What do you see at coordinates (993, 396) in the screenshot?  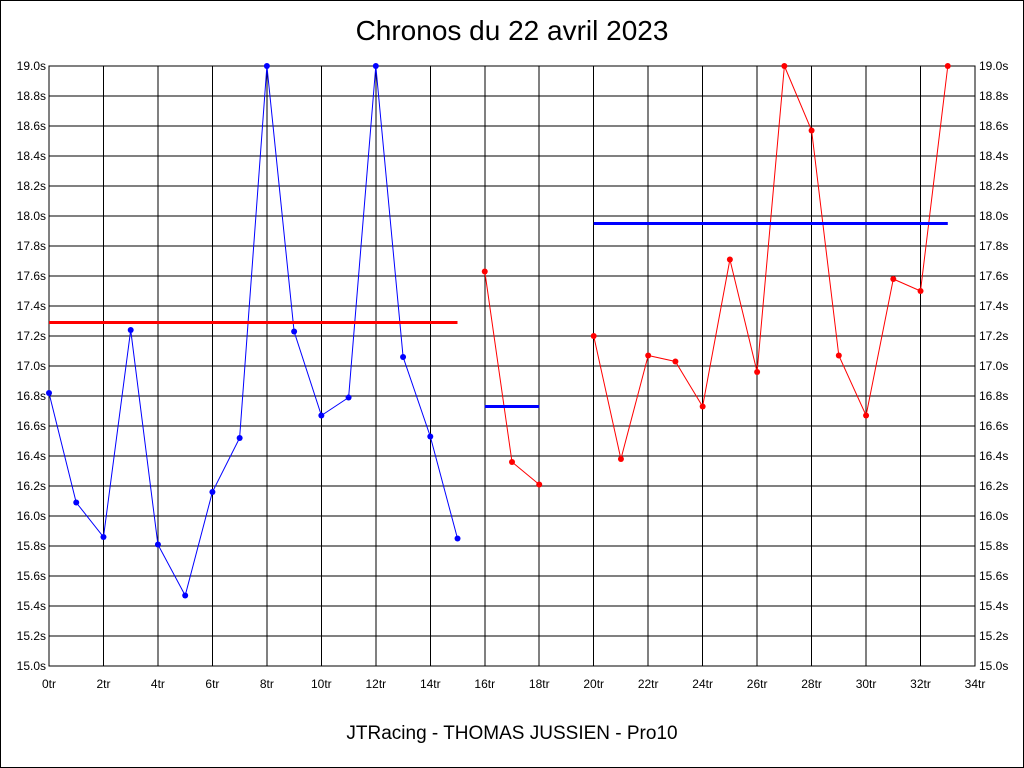 I see `y-tick-label-right: 16.8s` at bounding box center [993, 396].